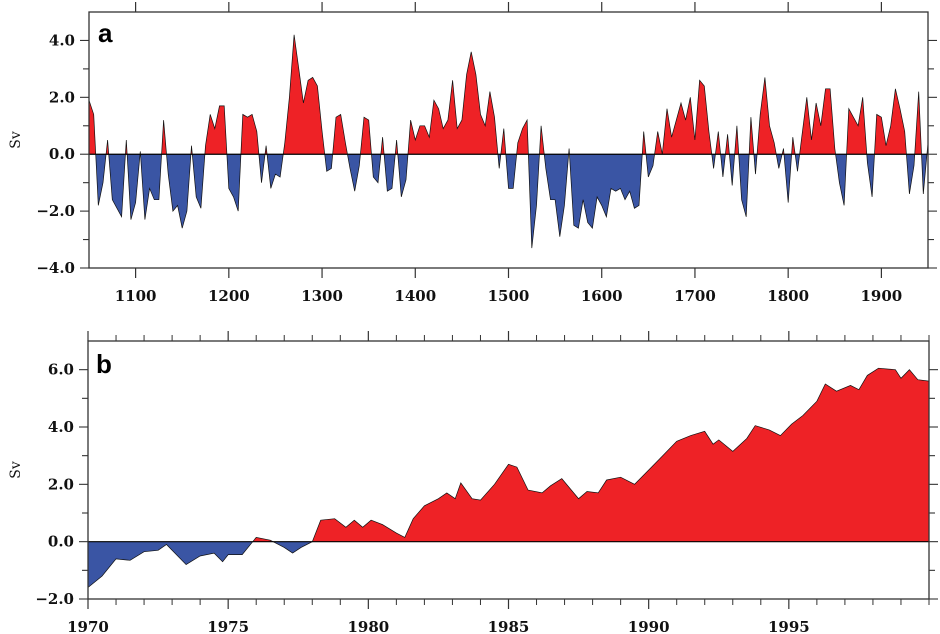 The width and height of the screenshot is (940, 634). I want to click on x-tick-label: 1300, so click(322, 296).